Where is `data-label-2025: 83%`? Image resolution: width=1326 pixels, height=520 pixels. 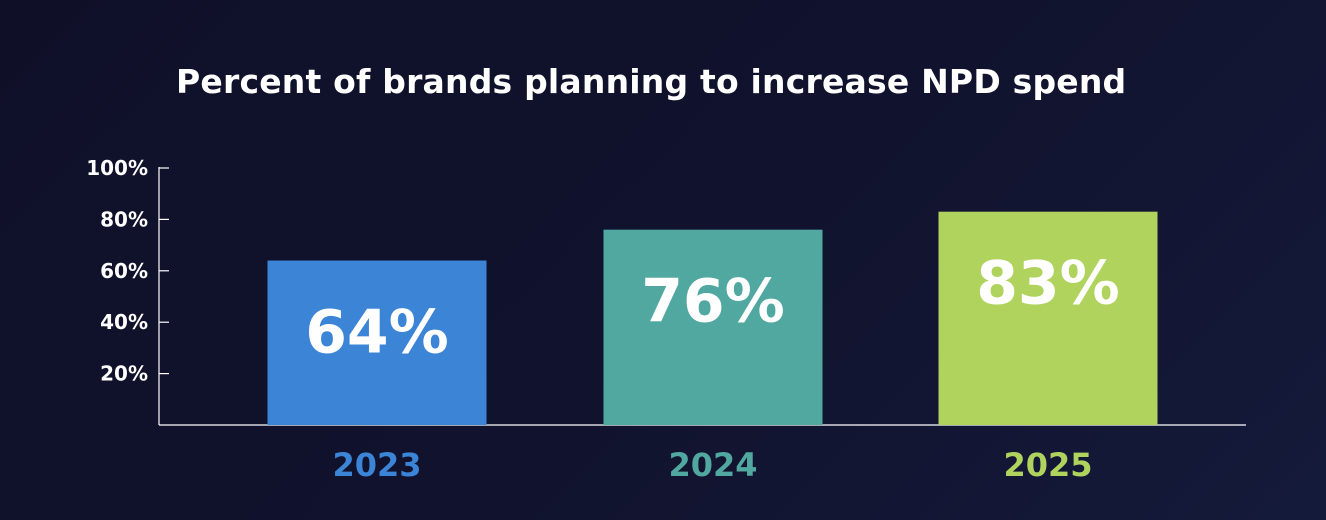 data-label-2025: 83% is located at coordinates (1048, 284).